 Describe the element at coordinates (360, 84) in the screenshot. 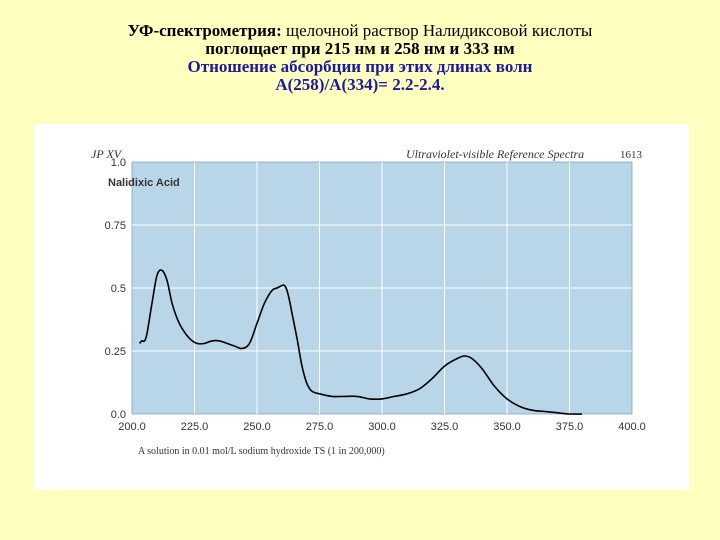

I see `title-line-4: A(258)/A(334)= 2.2-2.4.` at that location.